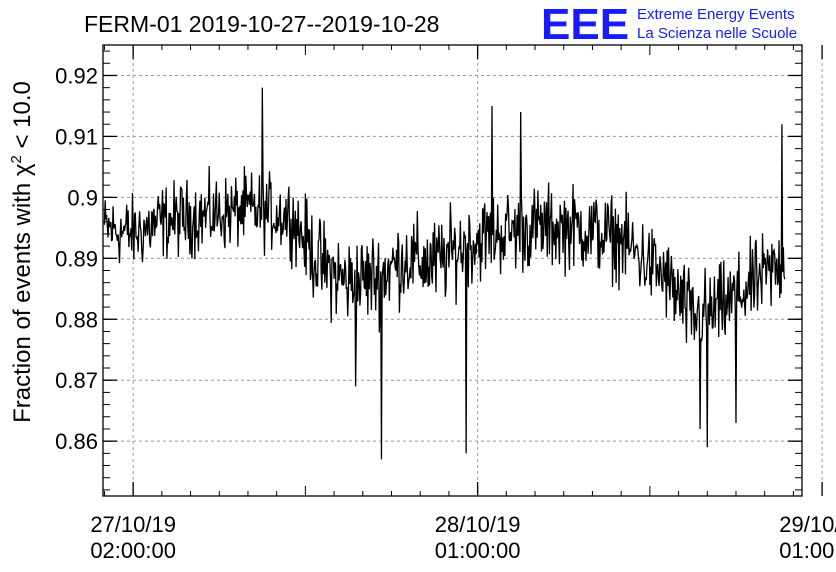 Image resolution: width=836 pixels, height=572 pixels. I want to click on logo-line-1: Extreme Energy Events, so click(716, 14).